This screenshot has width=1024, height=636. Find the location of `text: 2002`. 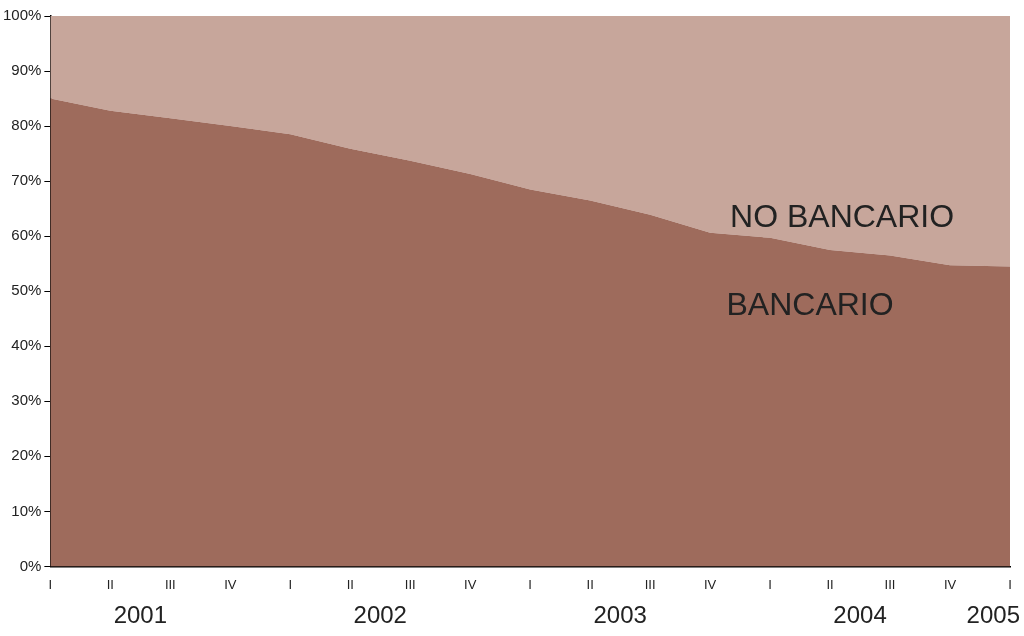

text: 2002 is located at coordinates (380, 614).